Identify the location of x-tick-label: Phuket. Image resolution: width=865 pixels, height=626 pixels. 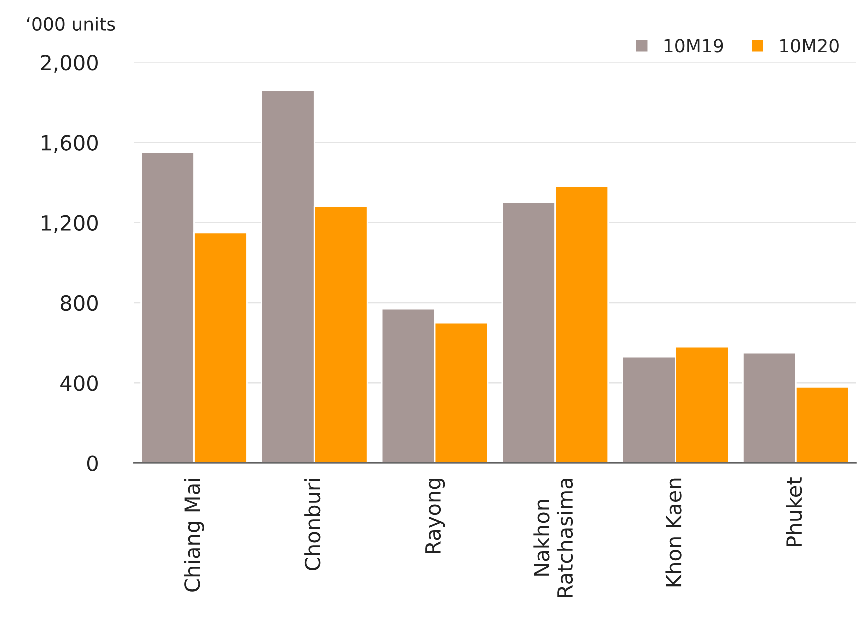
(794, 512).